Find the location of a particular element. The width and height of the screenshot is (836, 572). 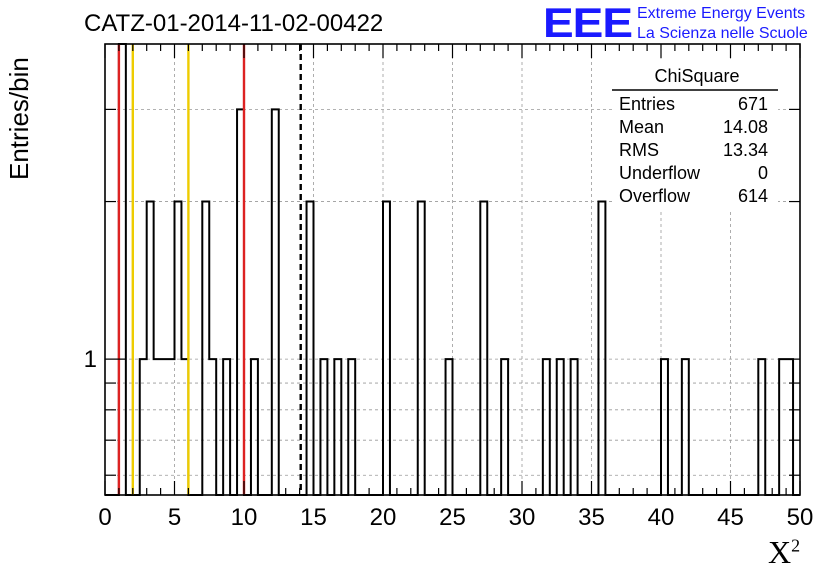

x-tick-label: 0 is located at coordinates (104, 517).